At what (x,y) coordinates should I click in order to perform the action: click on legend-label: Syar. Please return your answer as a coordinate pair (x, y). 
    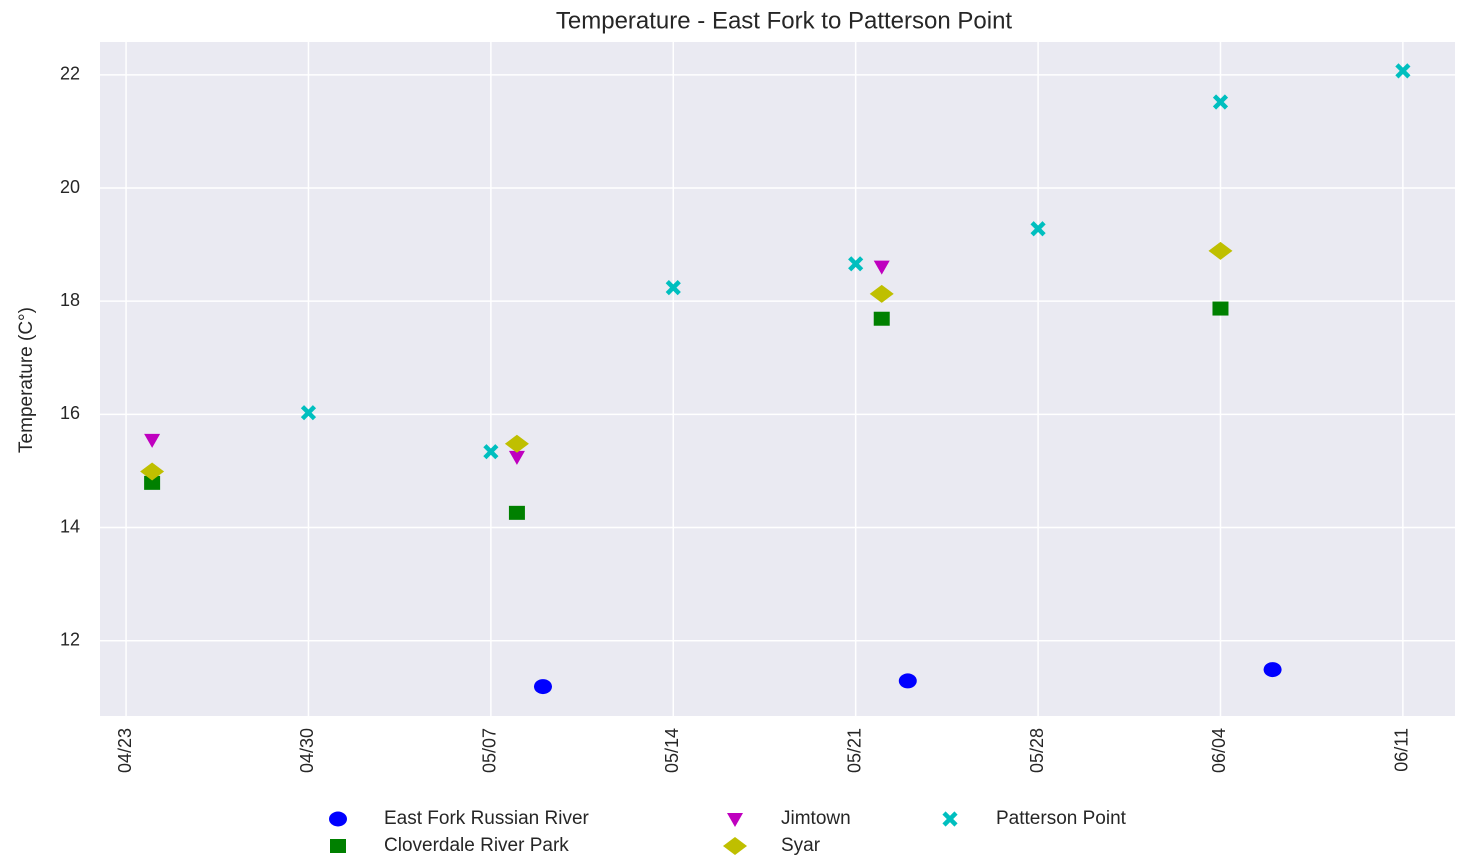
    Looking at the image, I should click on (801, 845).